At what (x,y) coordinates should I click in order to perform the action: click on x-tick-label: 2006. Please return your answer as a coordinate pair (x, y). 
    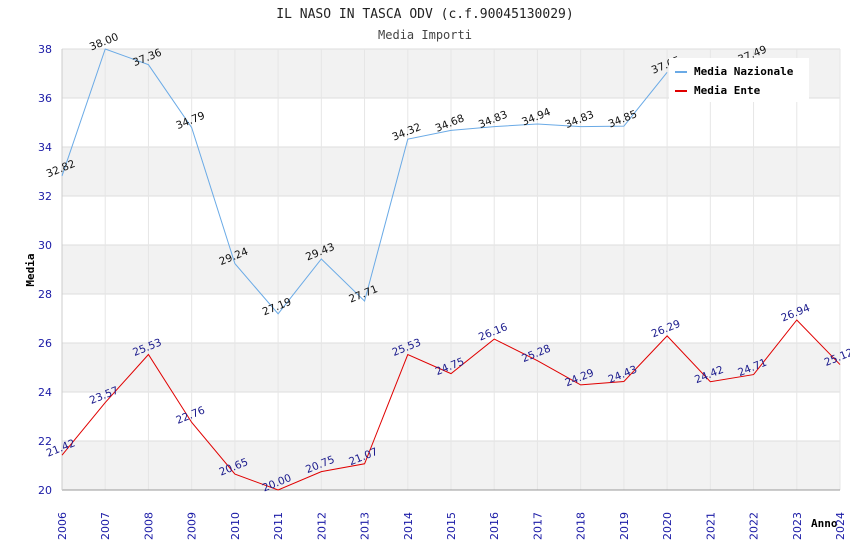
    Looking at the image, I should click on (62, 526).